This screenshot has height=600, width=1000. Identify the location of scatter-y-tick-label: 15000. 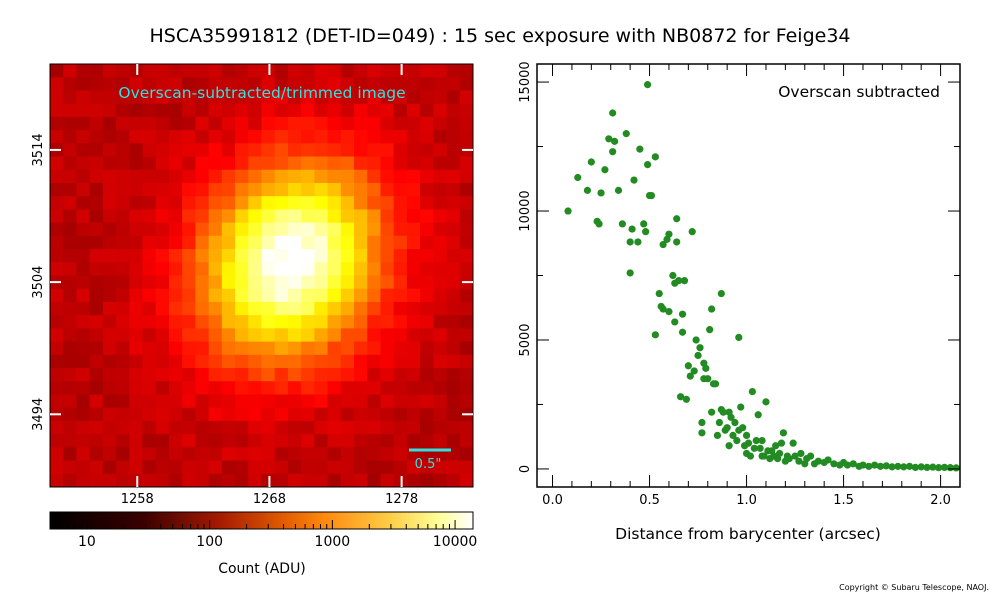
(525, 81).